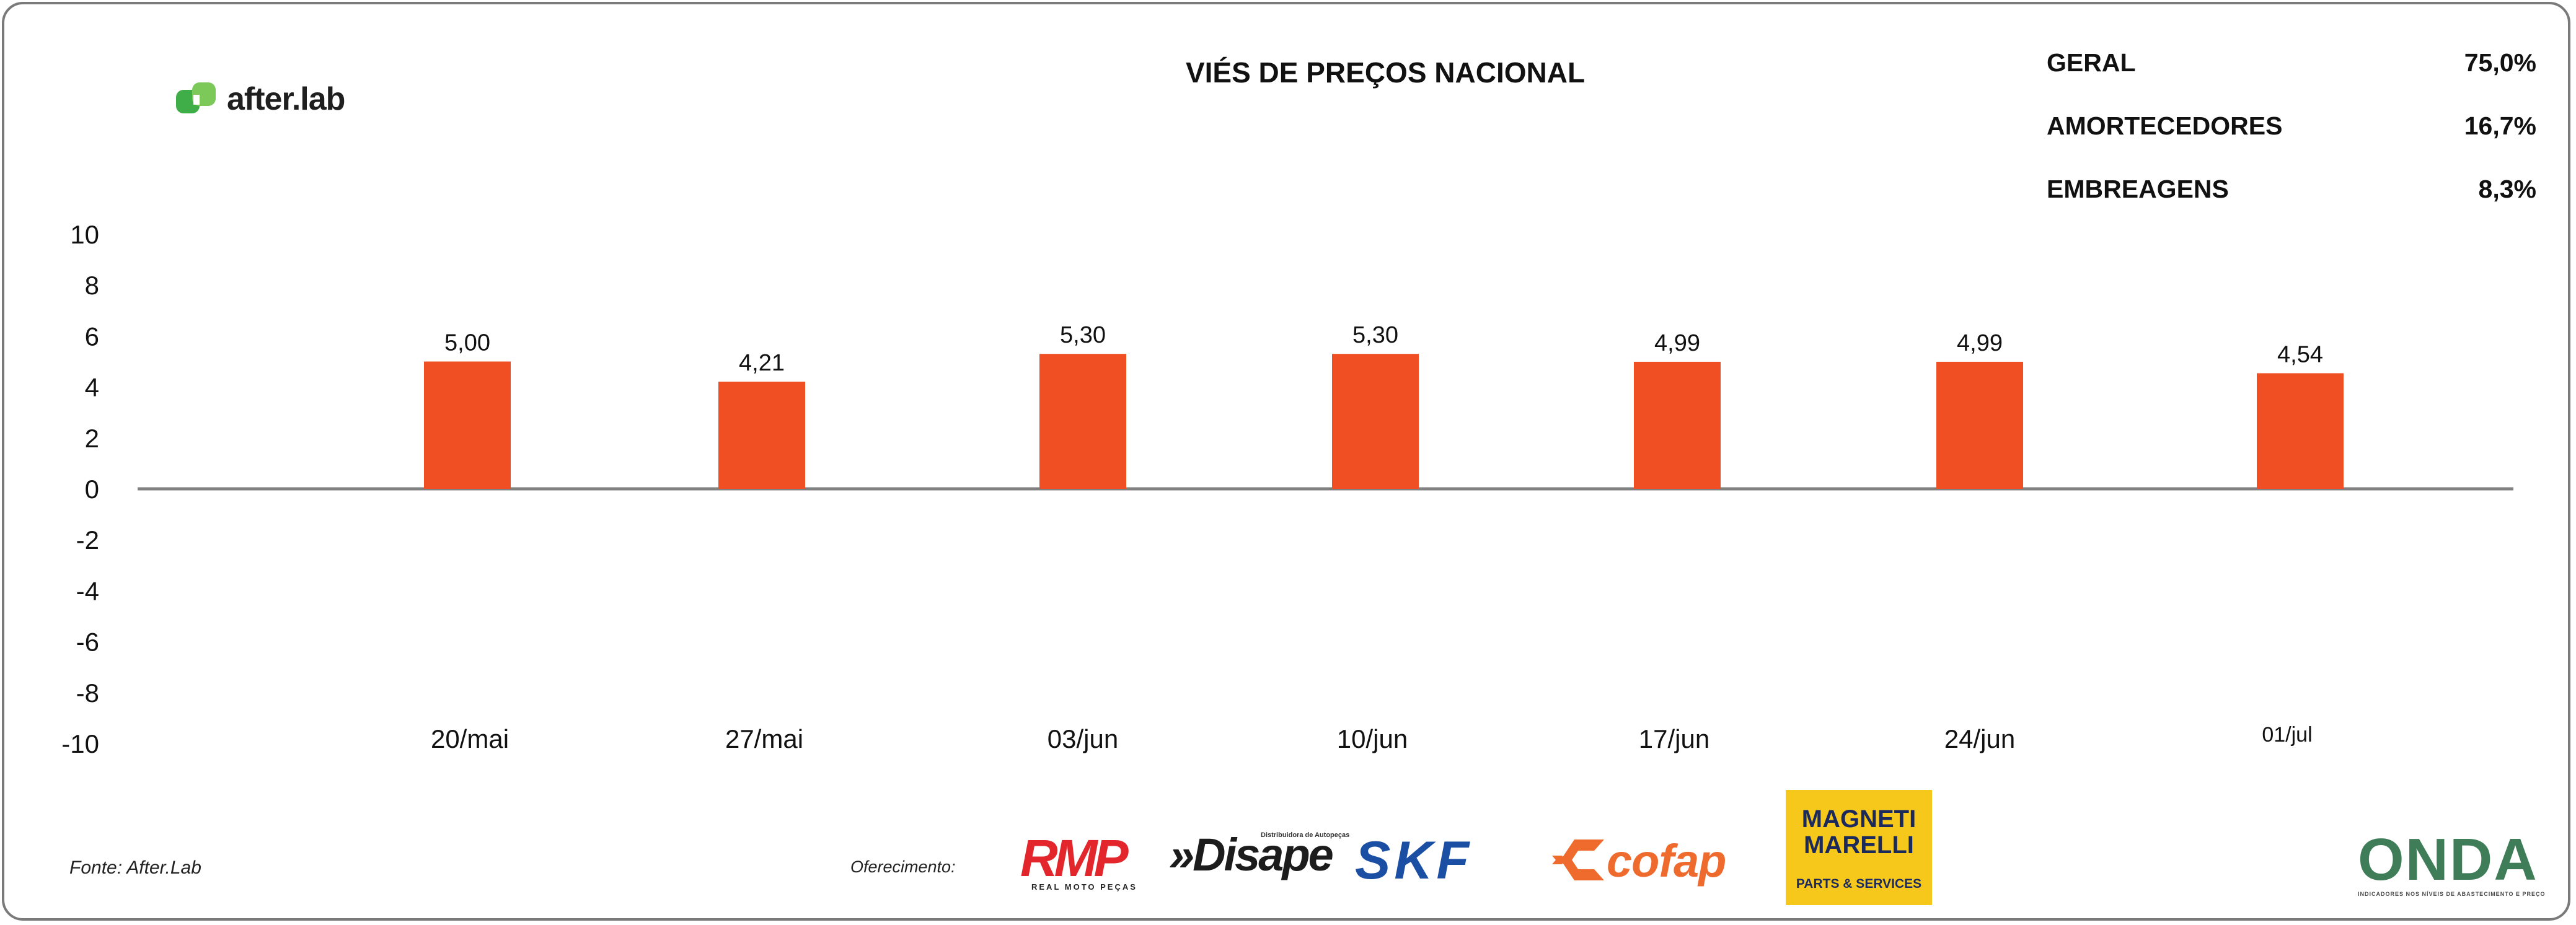  I want to click on y-tick-label: 4, so click(92, 387).